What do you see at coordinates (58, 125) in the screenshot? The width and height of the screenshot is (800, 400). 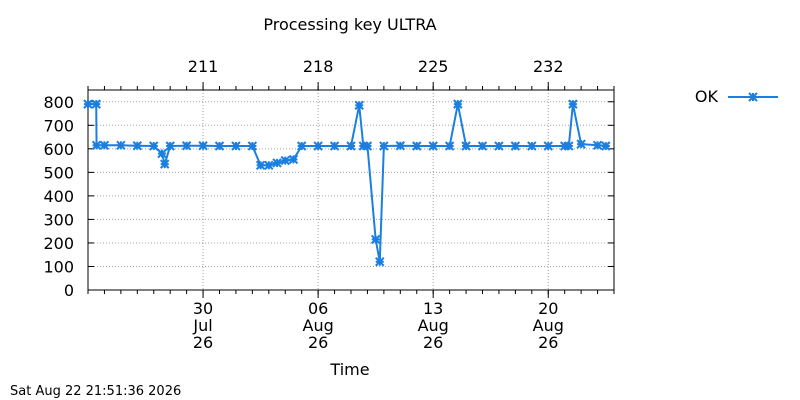 I see `y-tick-label: 700` at bounding box center [58, 125].